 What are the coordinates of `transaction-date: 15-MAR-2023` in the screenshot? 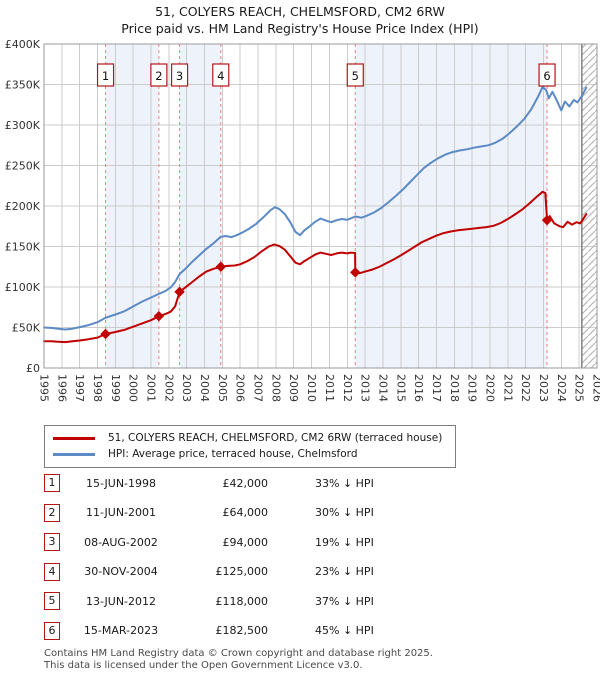 It's located at (121, 631).